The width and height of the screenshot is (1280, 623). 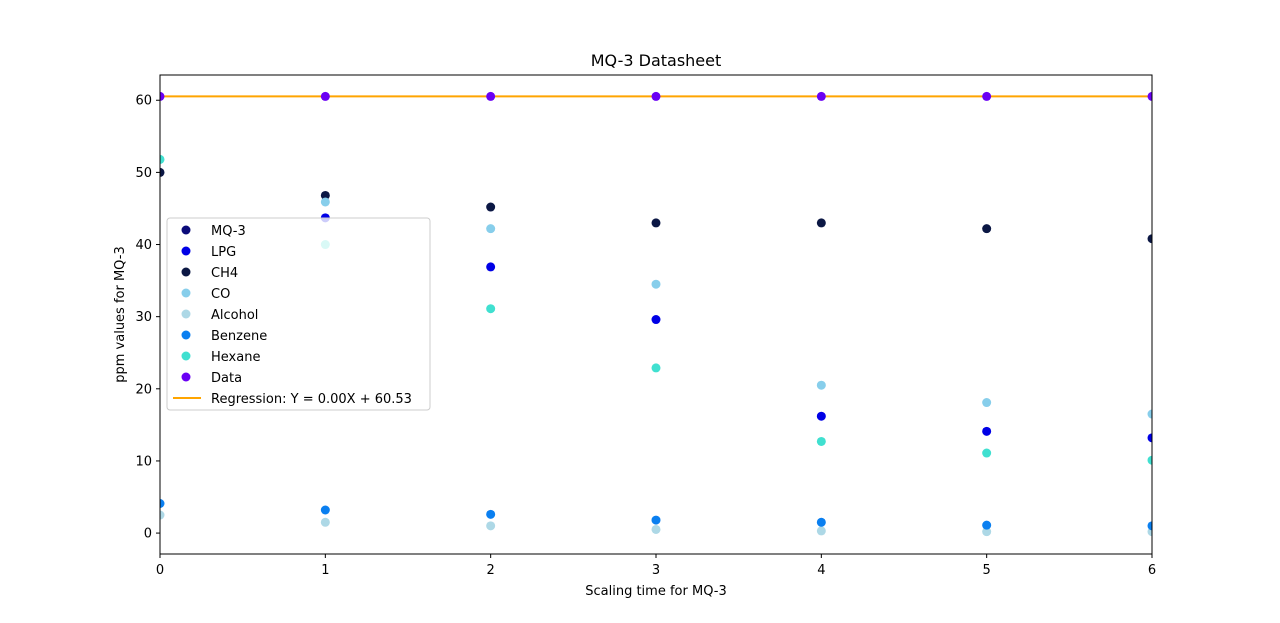 I want to click on x-tick-label: 1, so click(x=325, y=570).